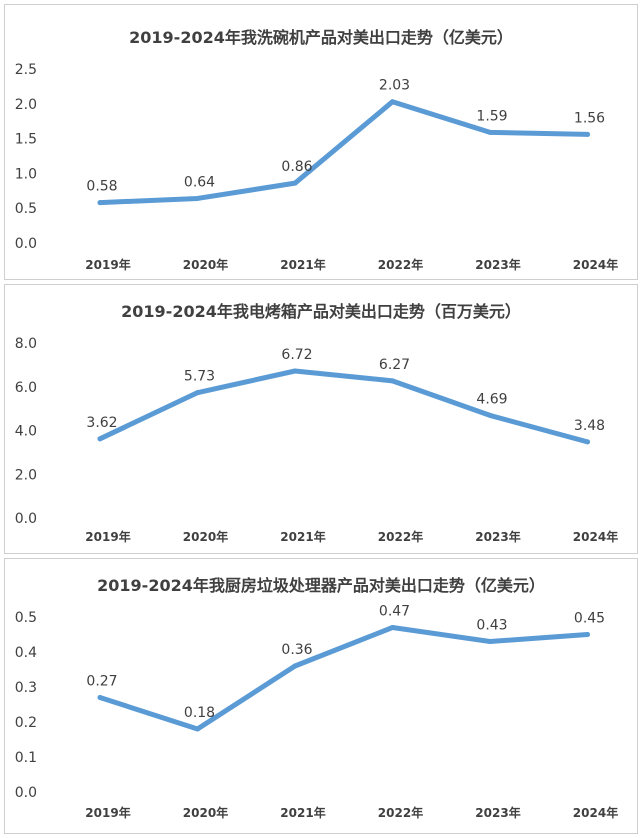  What do you see at coordinates (321, 311) in the screenshot?
I see `oven-chart-title: 2019-2024年我电烤箱产品对美出口走势（百万美元）` at bounding box center [321, 311].